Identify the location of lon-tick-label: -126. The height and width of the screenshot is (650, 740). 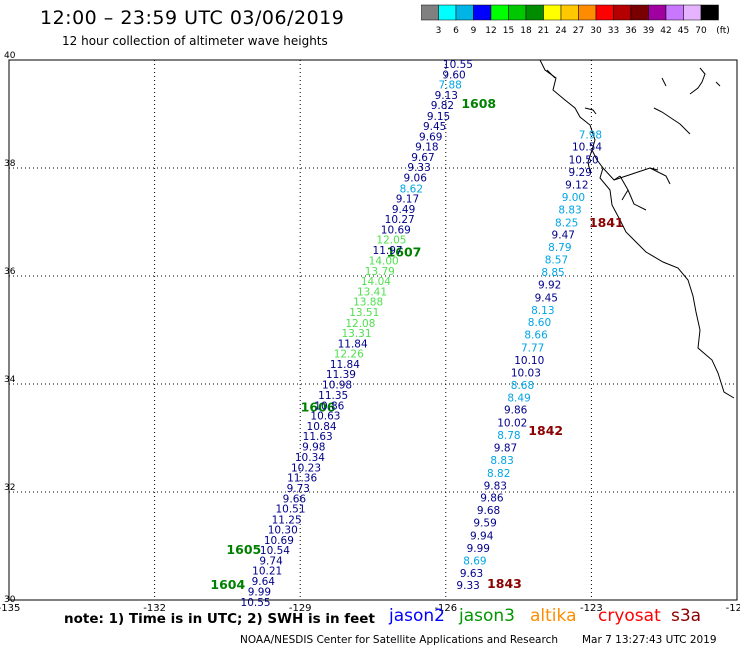
(445, 608).